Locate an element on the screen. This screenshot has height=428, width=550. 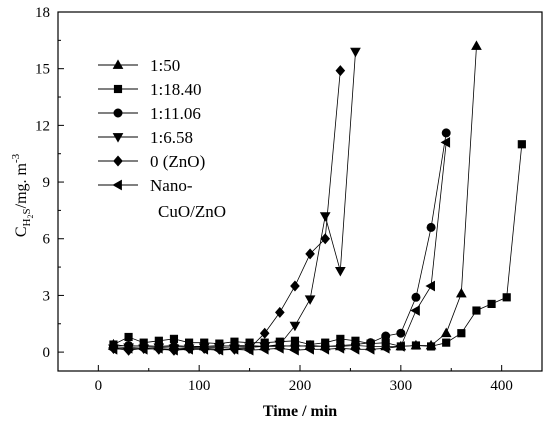
y-axis-title-superscript: -3 is located at coordinates (16, 158).